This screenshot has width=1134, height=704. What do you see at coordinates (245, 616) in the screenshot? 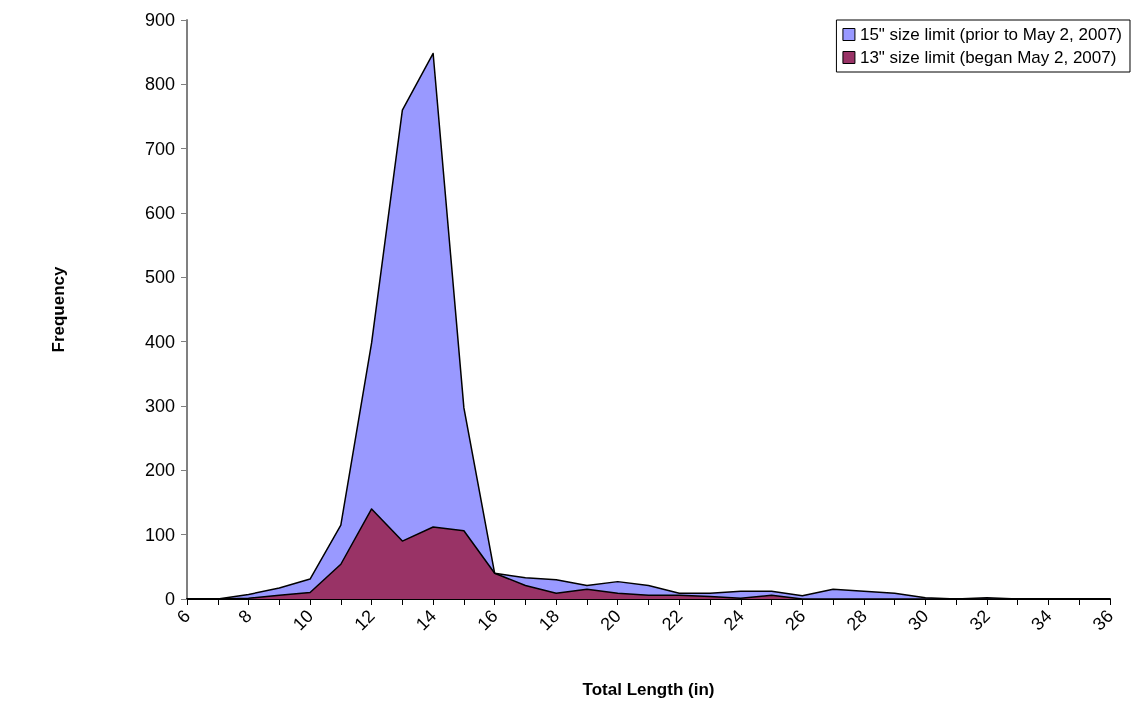
I see `x-tick-label: 8` at bounding box center [245, 616].